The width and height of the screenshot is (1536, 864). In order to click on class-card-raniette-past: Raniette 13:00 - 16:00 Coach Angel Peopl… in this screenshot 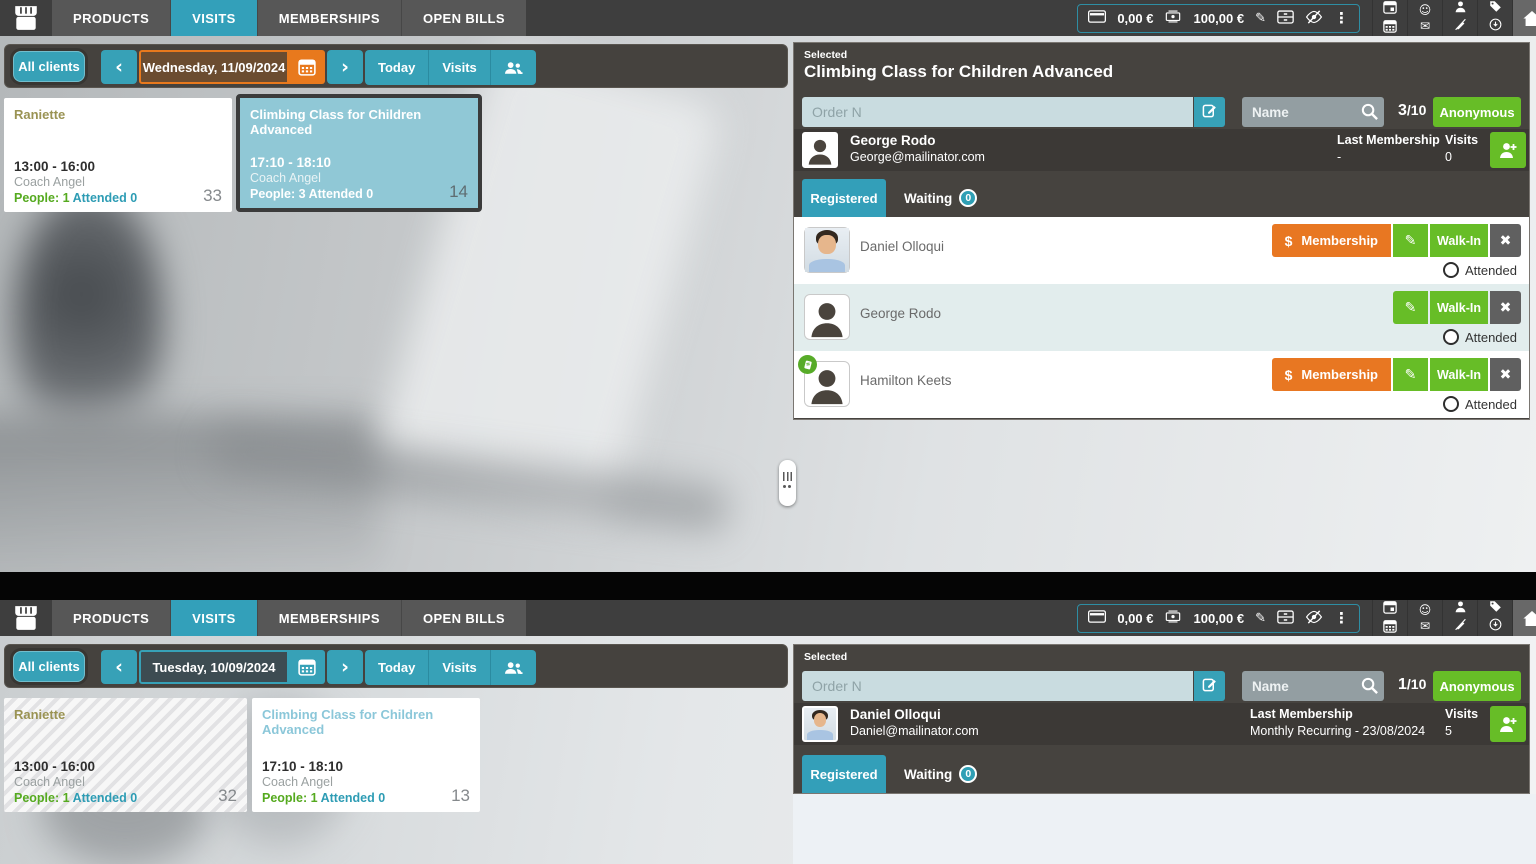, I will do `click(125, 755)`.